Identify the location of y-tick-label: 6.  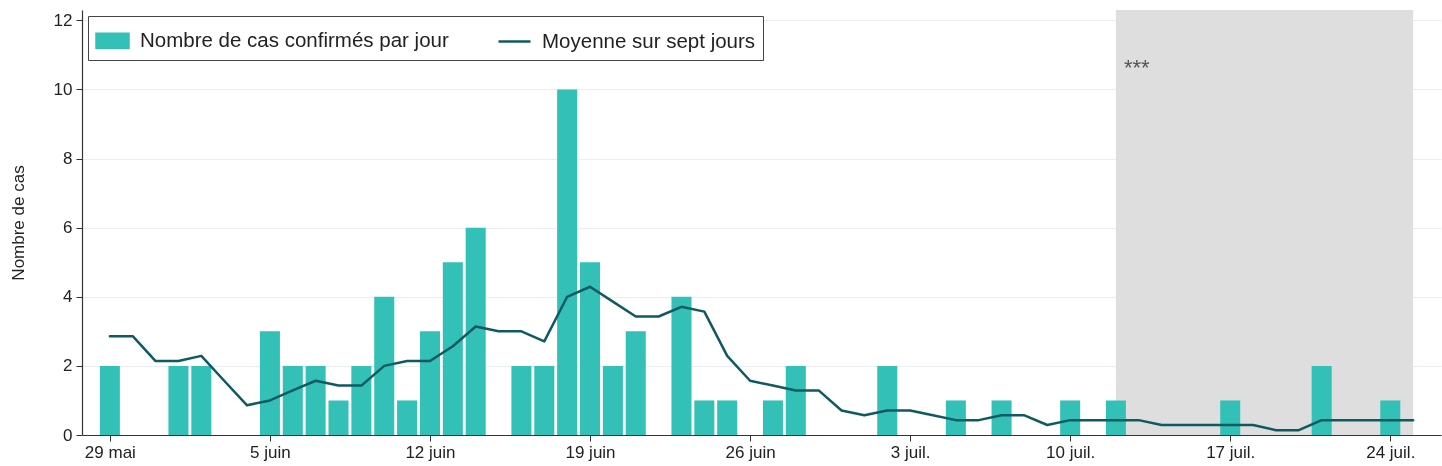
(68, 228).